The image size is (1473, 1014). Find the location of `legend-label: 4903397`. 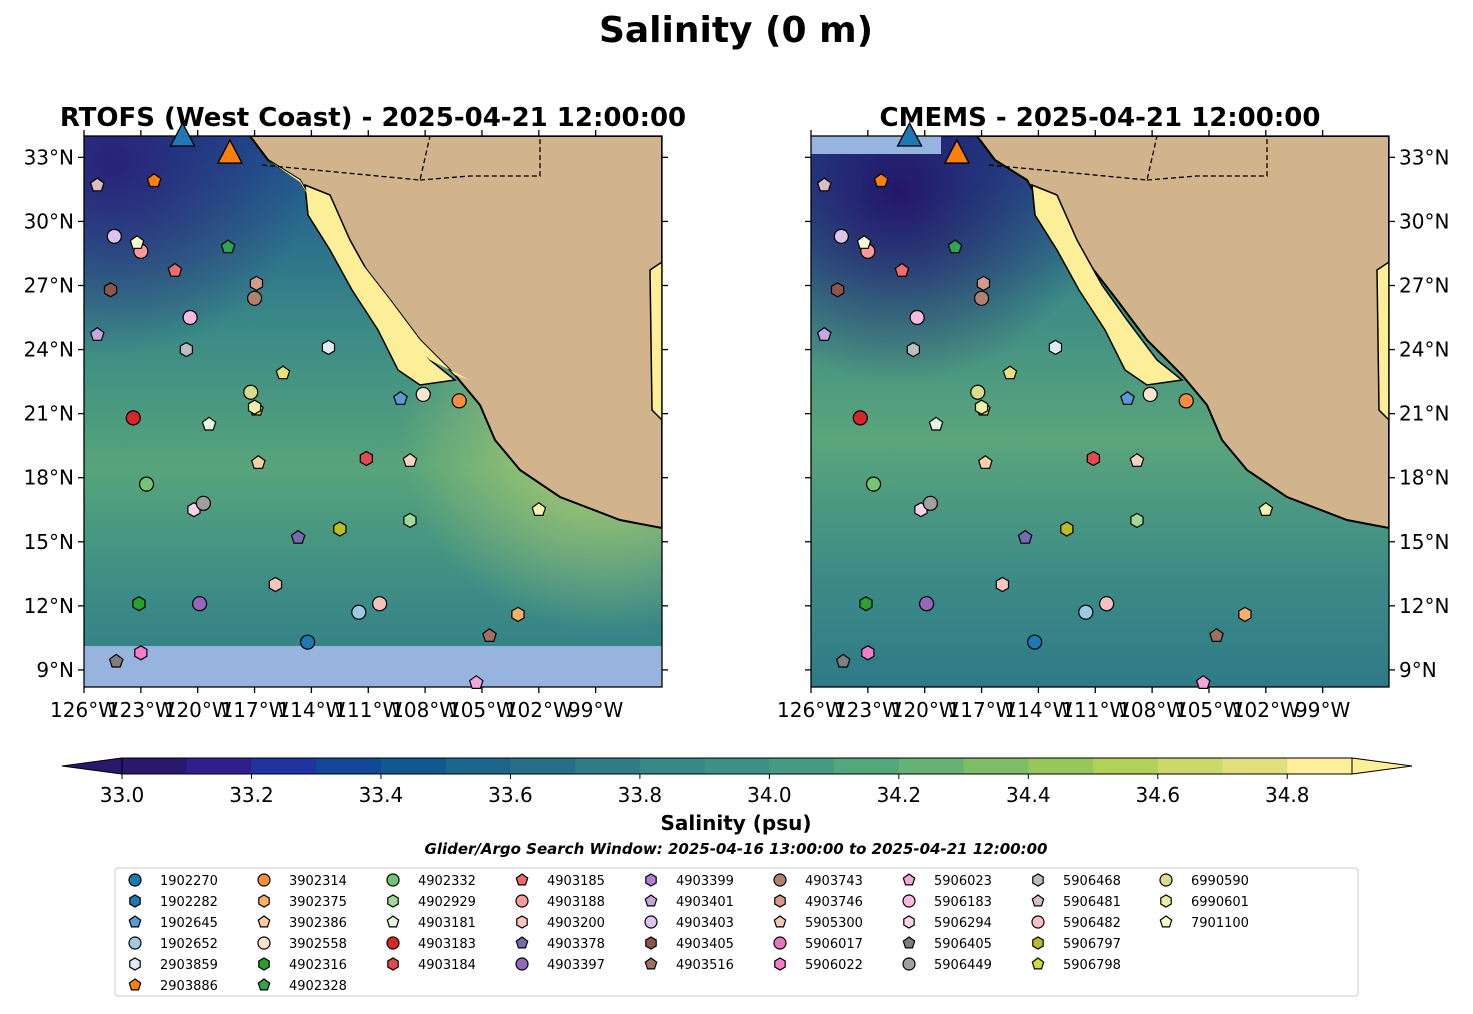

legend-label: 4903397 is located at coordinates (576, 965).